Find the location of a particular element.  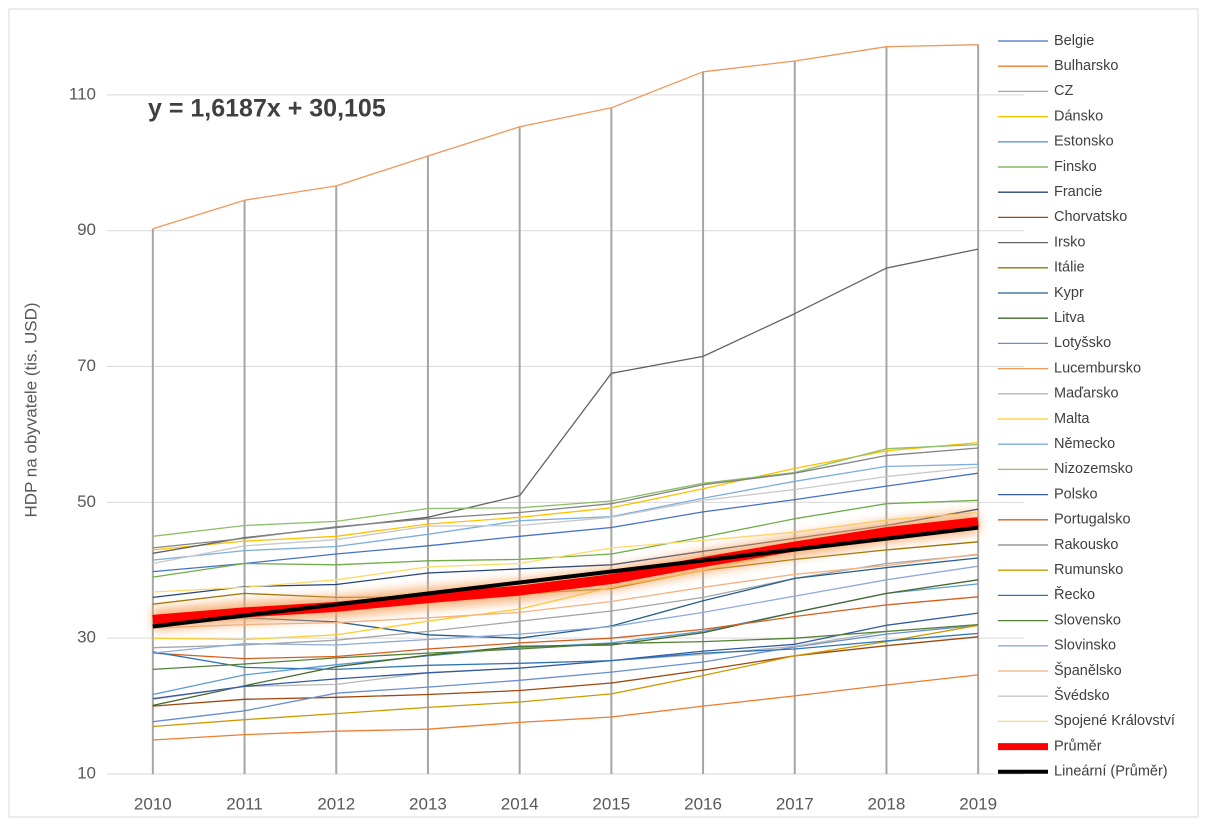

legend-label: Slovinsko is located at coordinates (1085, 646).